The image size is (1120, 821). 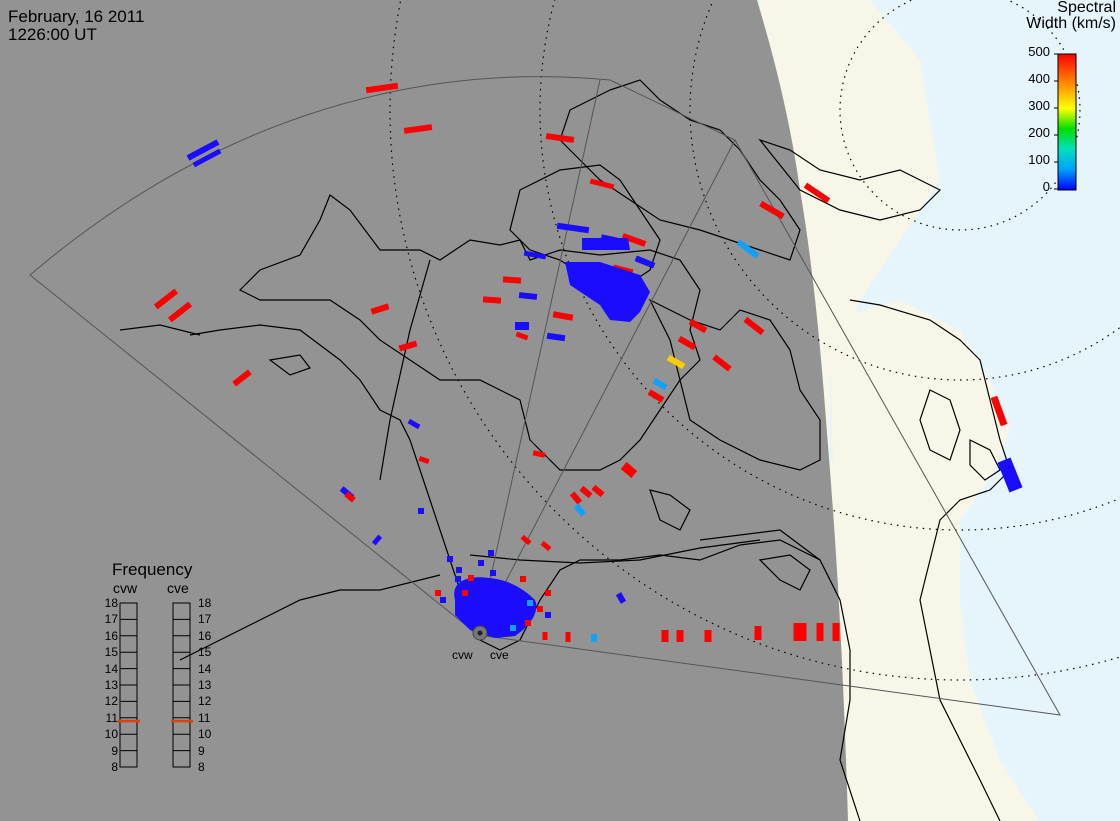 I want to click on date-label: February, 16 2011, so click(x=76, y=16).